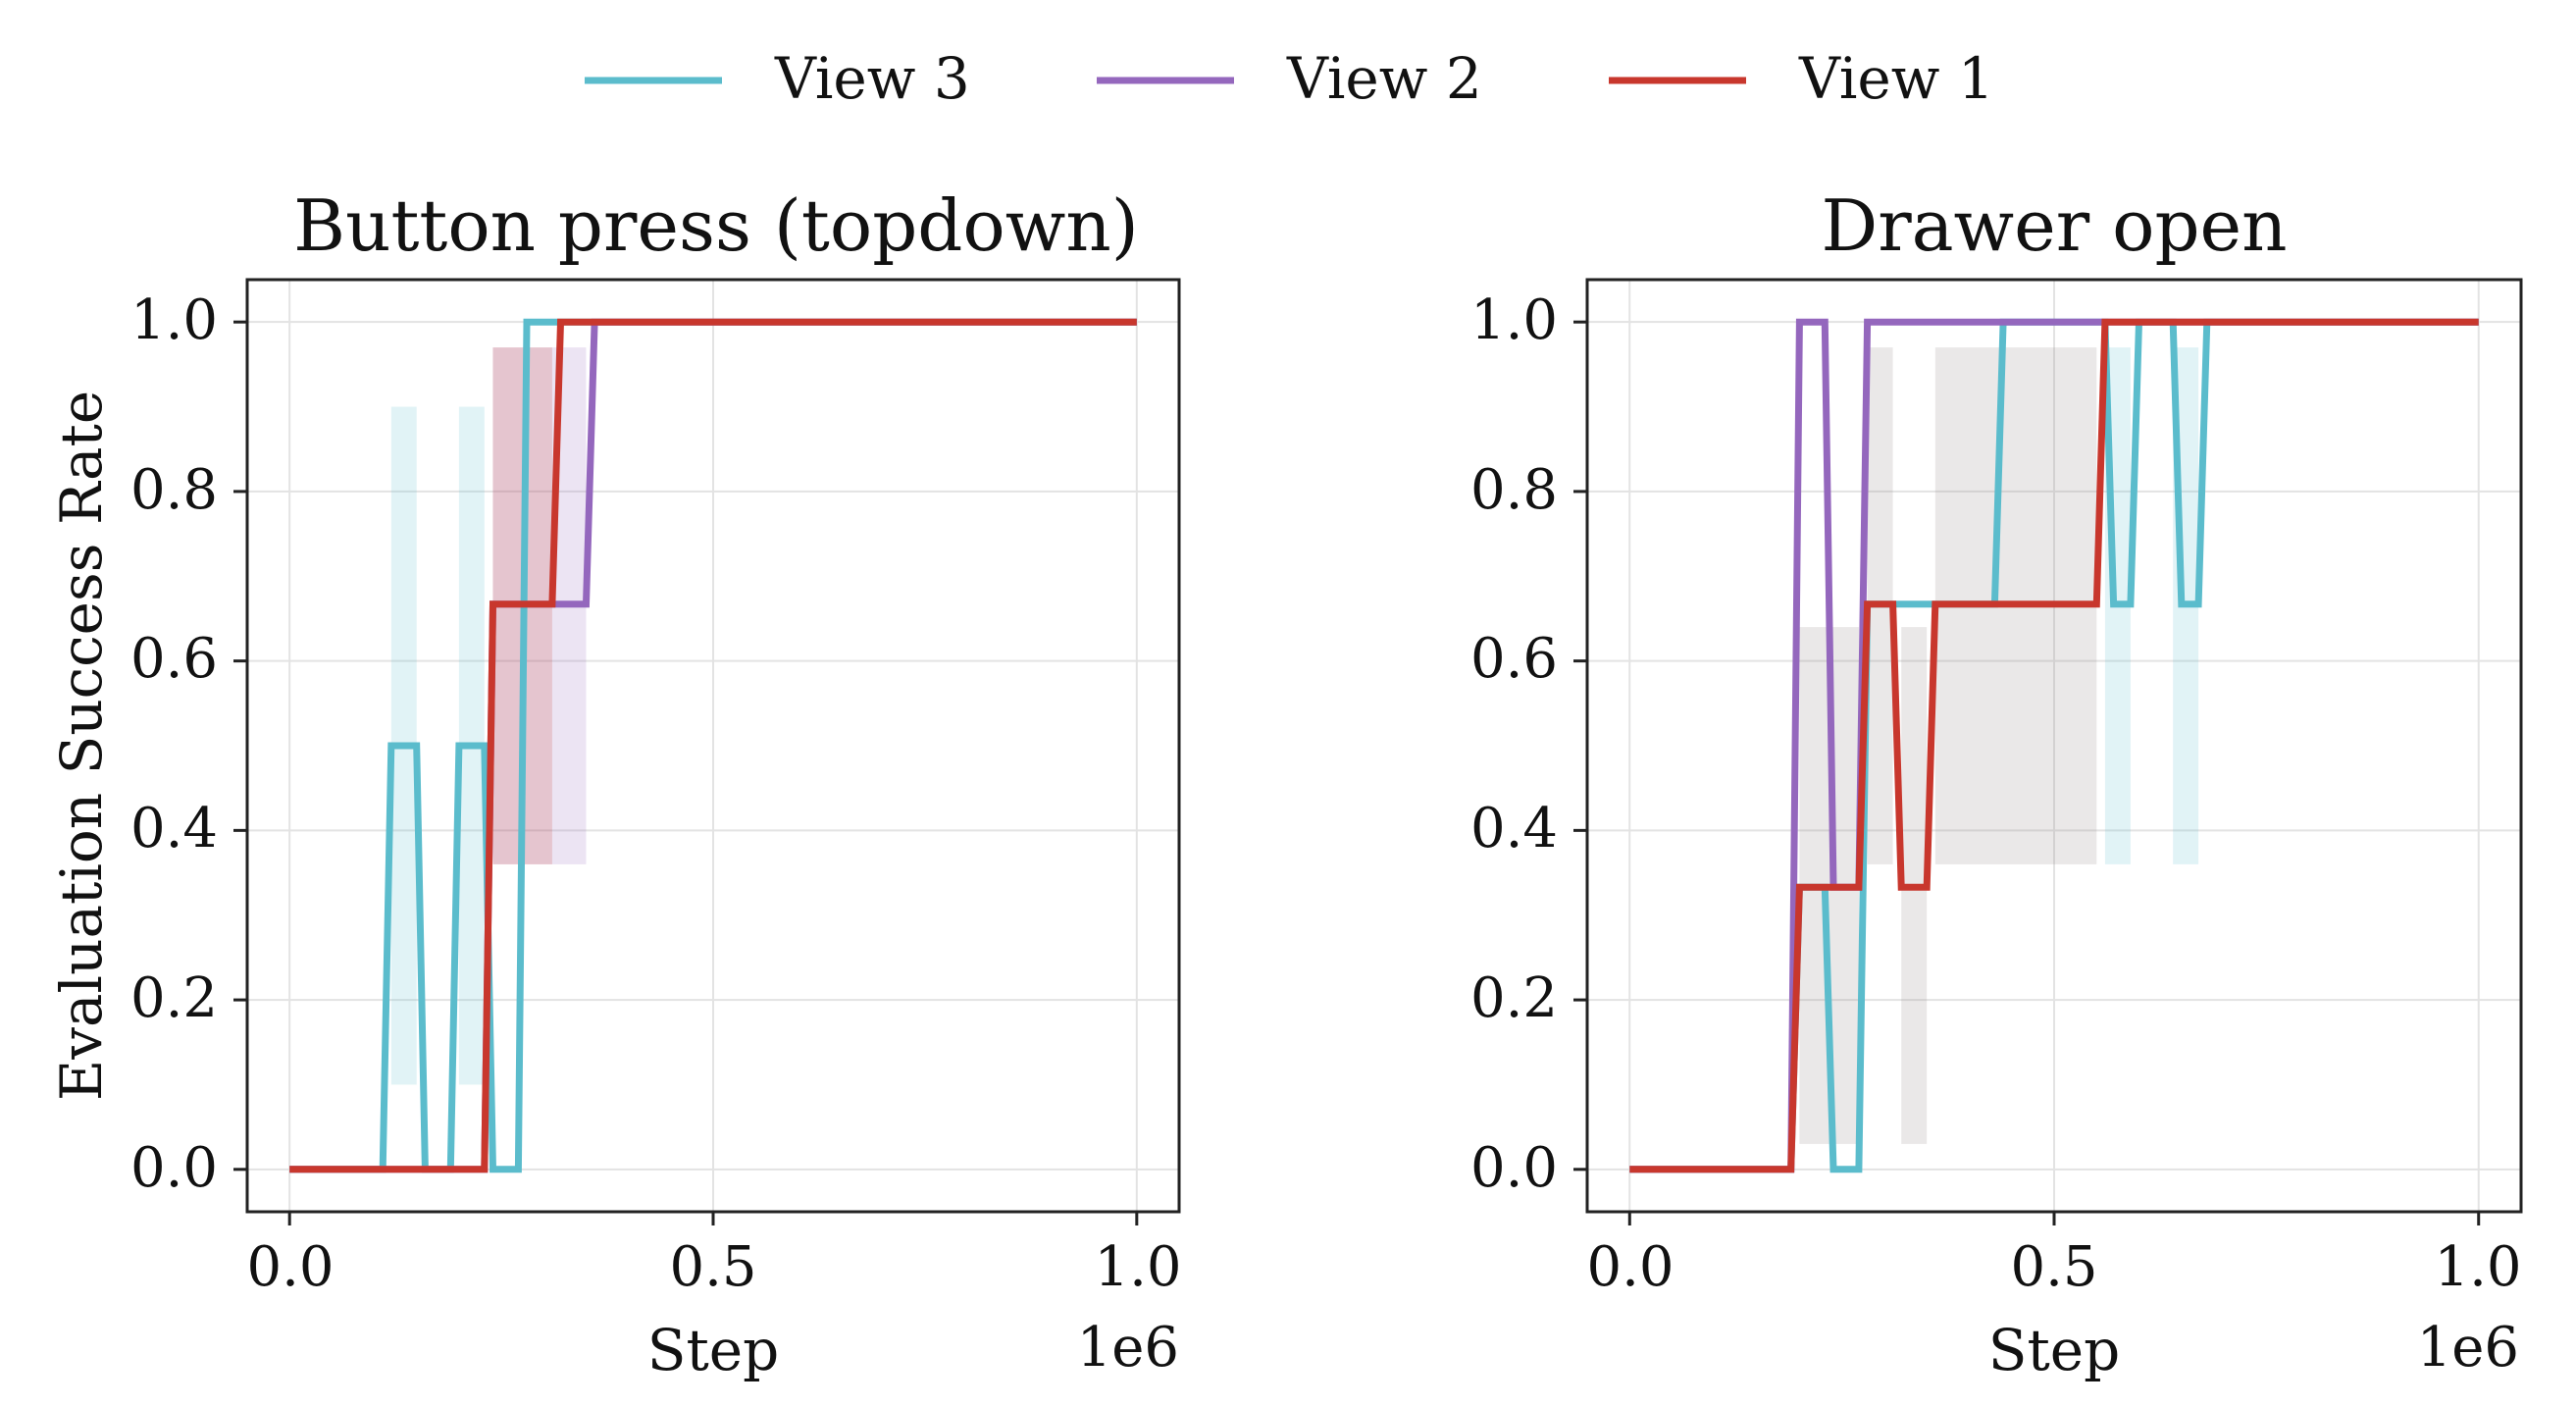 This screenshot has width=2576, height=1407. I want to click on legend-item-view-2: View 2, so click(1289, 78).